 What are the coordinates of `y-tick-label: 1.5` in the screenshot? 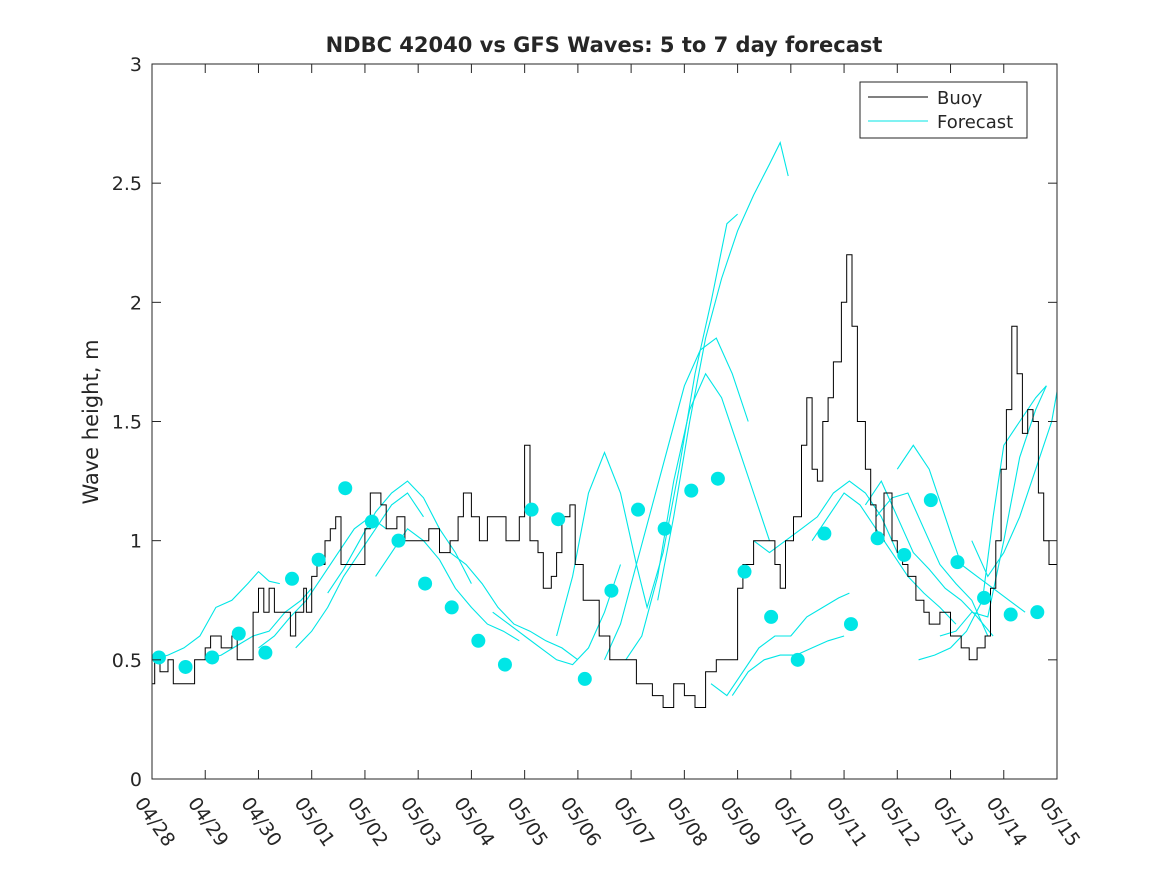 It's located at (127, 423).